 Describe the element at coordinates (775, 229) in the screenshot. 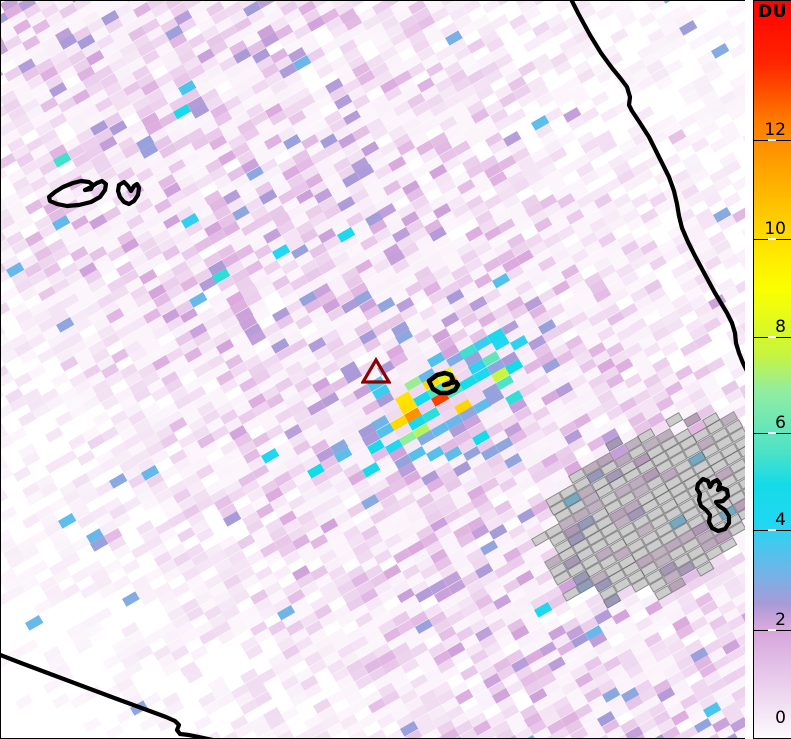

I see `colorbar-tick-label: 10` at that location.